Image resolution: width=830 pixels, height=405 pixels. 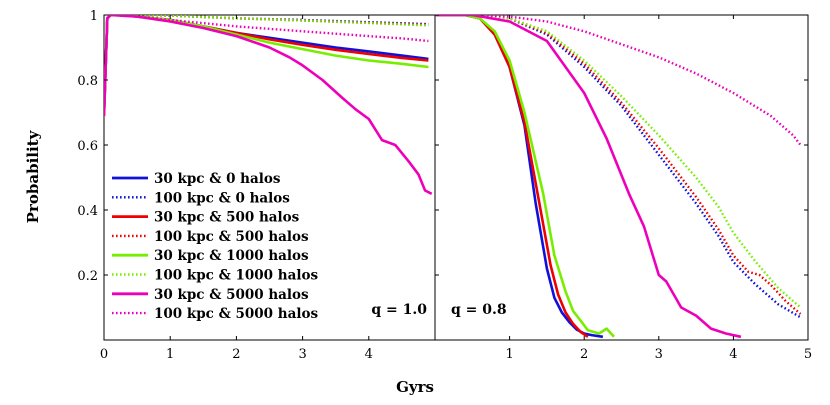 I want to click on x-tick-label-left: 2, so click(x=236, y=354).